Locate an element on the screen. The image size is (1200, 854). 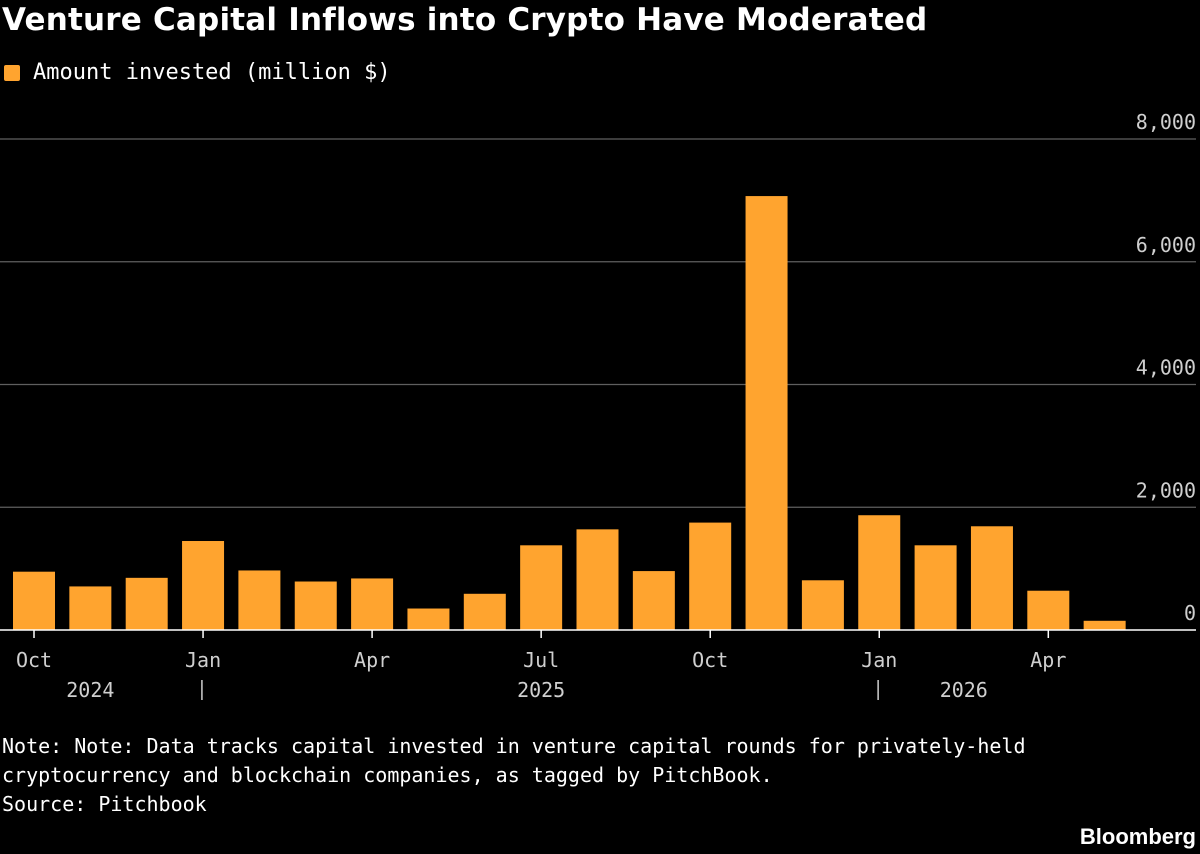
year-labels: 2024 2025 2026 is located at coordinates (527, 690).